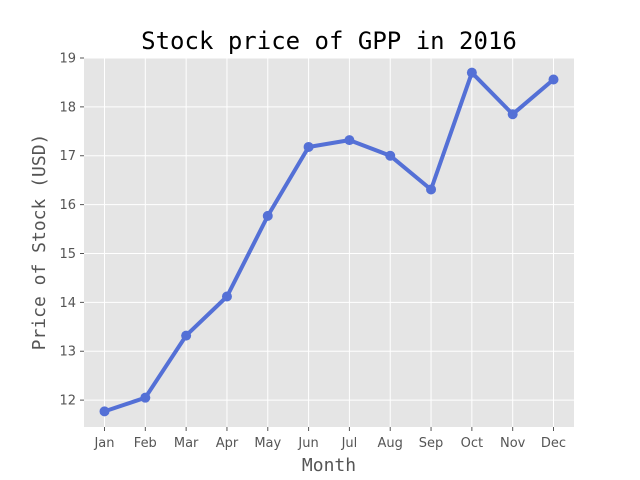 This screenshot has height=480, width=640. Describe the element at coordinates (67, 107) in the screenshot. I see `y-tick-label: 18` at that location.